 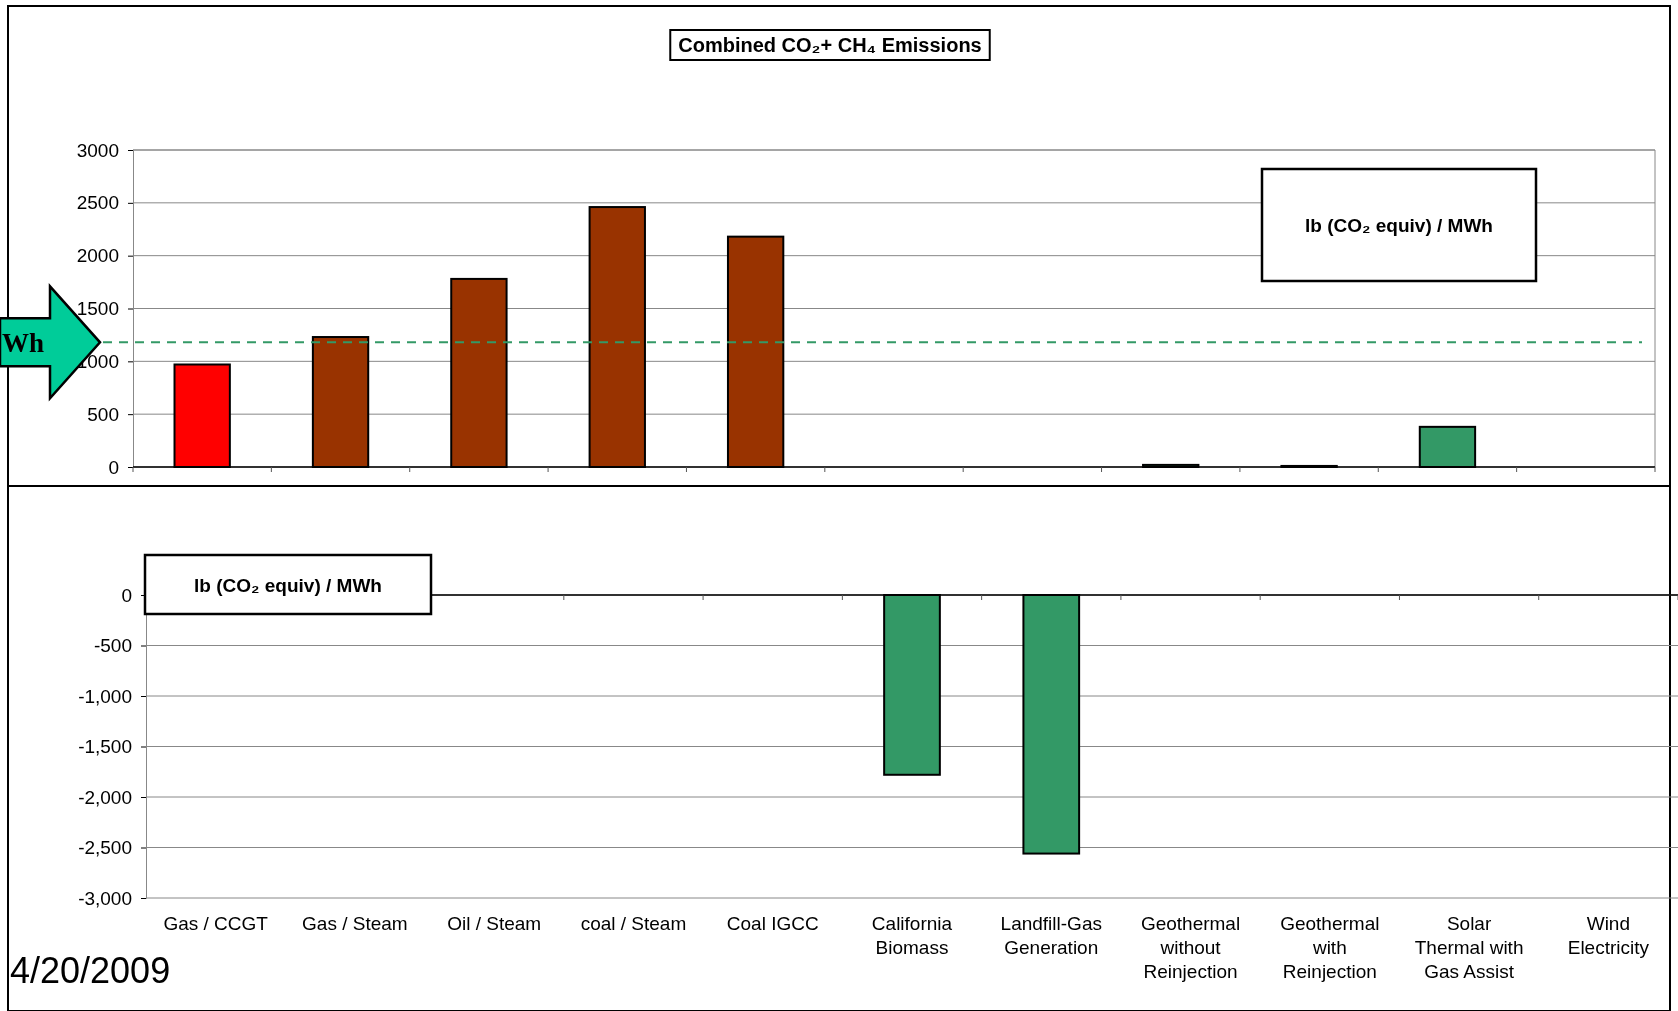 I want to click on y-tick-label: 500, so click(x=103, y=414).